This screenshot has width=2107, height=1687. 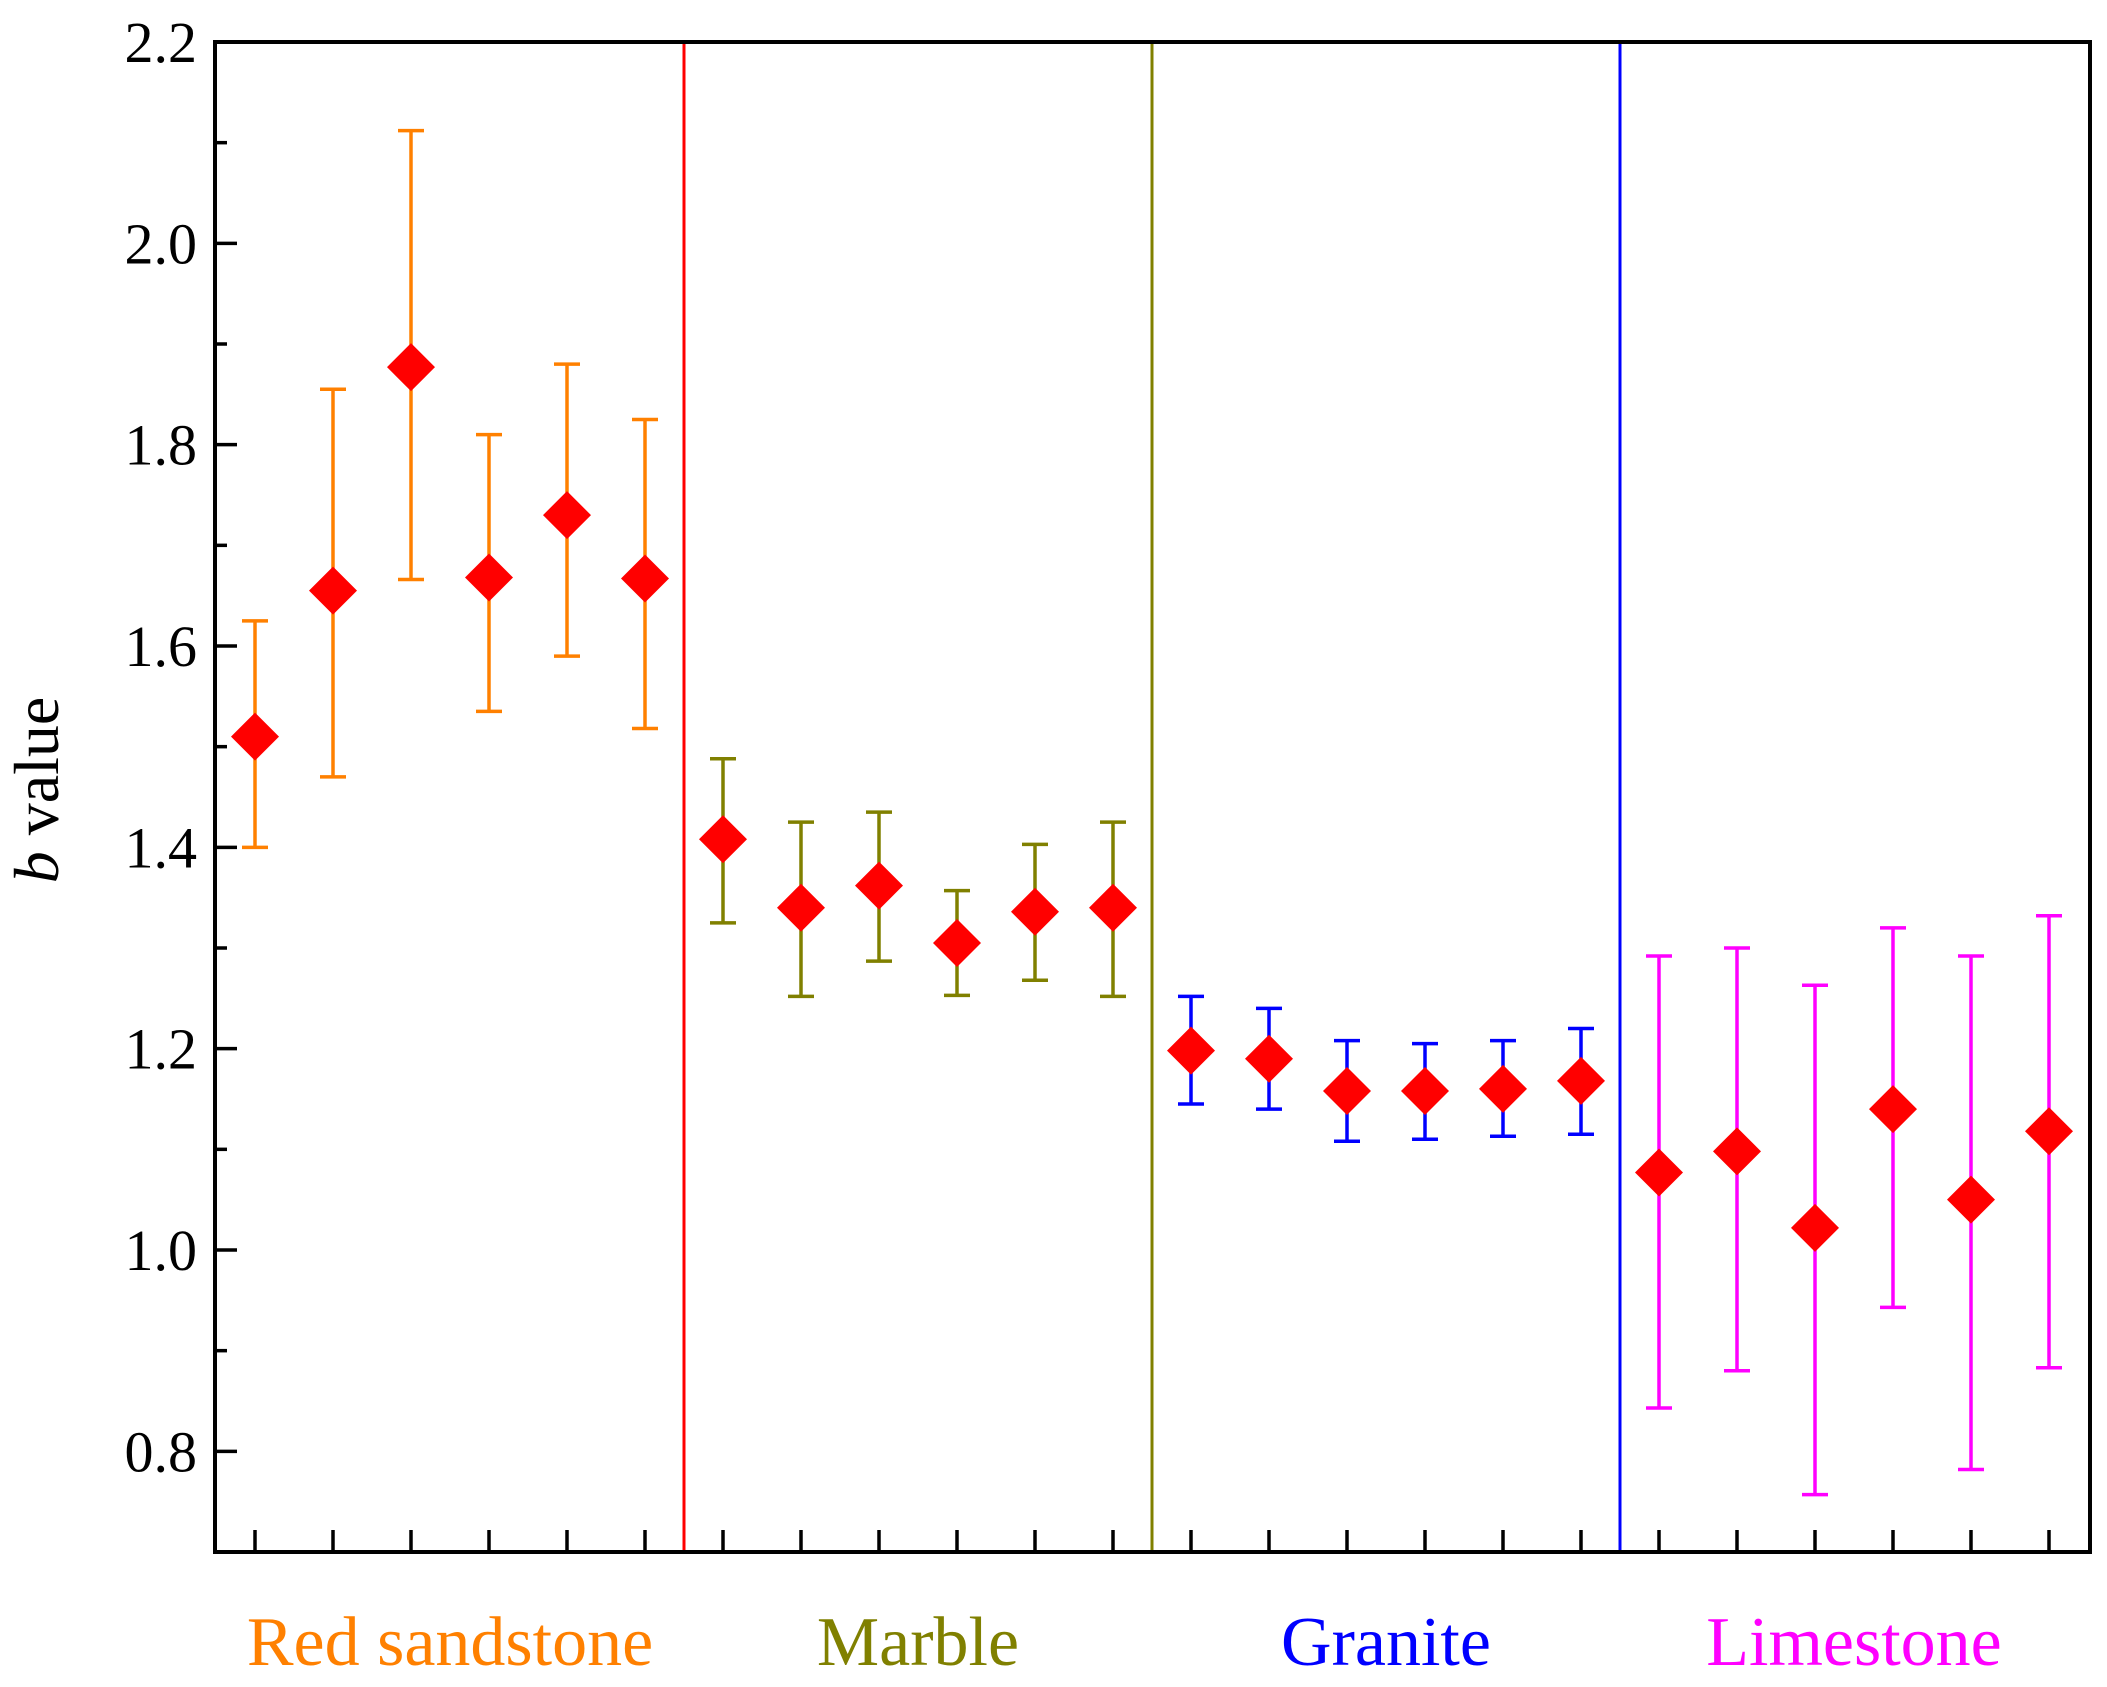 What do you see at coordinates (161, 1250) in the screenshot?
I see `y-tick-label: 1.0` at bounding box center [161, 1250].